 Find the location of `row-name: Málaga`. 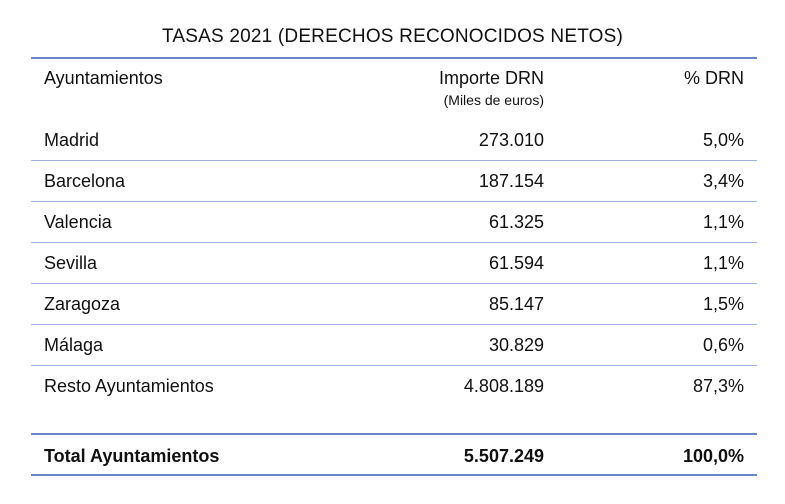

row-name: Málaga is located at coordinates (74, 345).